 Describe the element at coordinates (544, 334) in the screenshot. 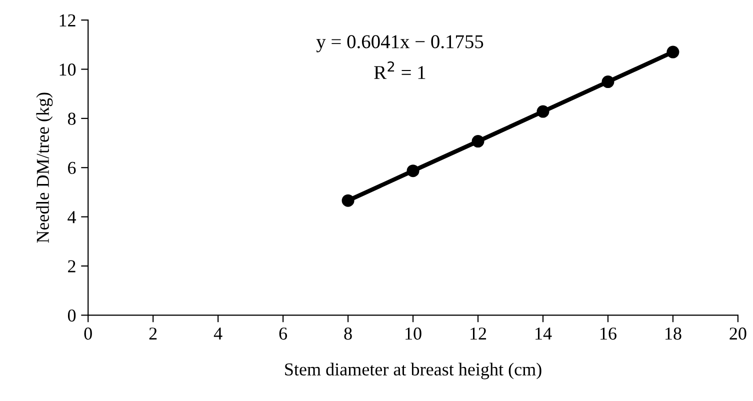

I see `x-tick-label: 14` at that location.